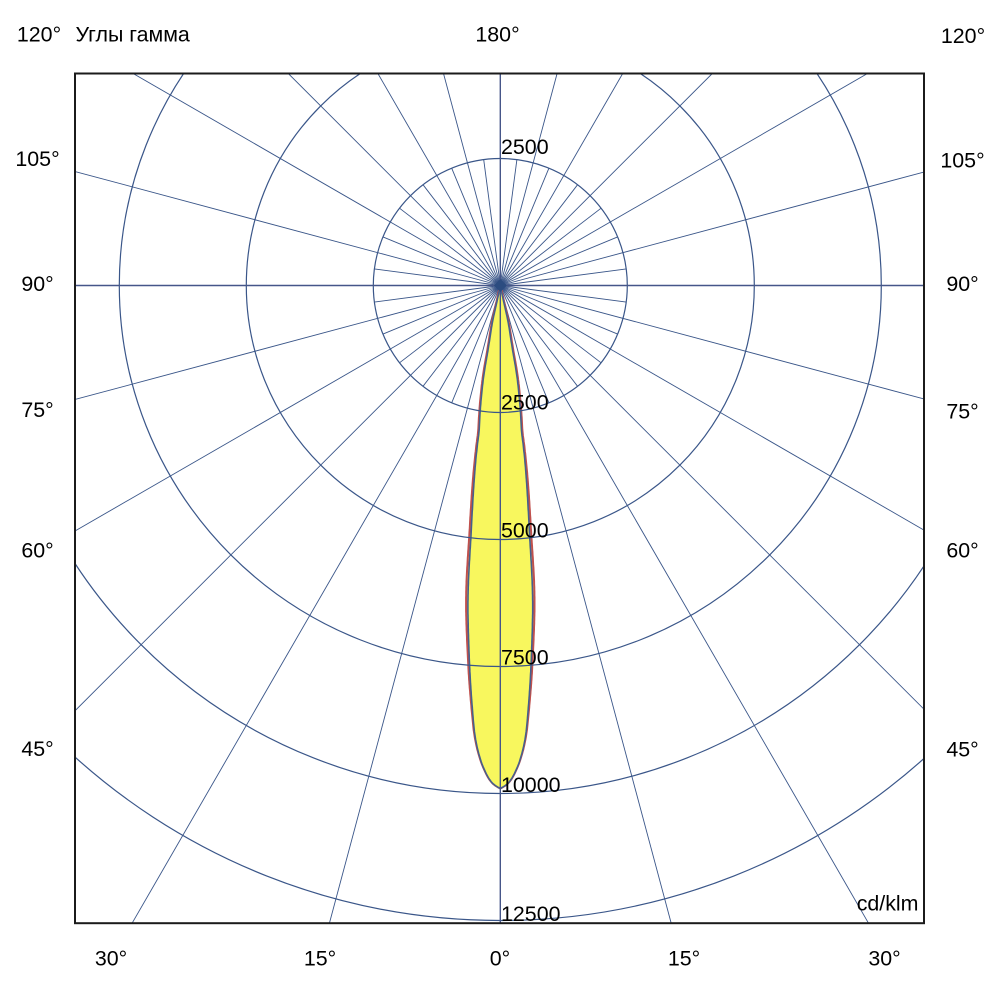  What do you see at coordinates (497, 35) in the screenshot?
I see `svg-text: 180°` at bounding box center [497, 35].